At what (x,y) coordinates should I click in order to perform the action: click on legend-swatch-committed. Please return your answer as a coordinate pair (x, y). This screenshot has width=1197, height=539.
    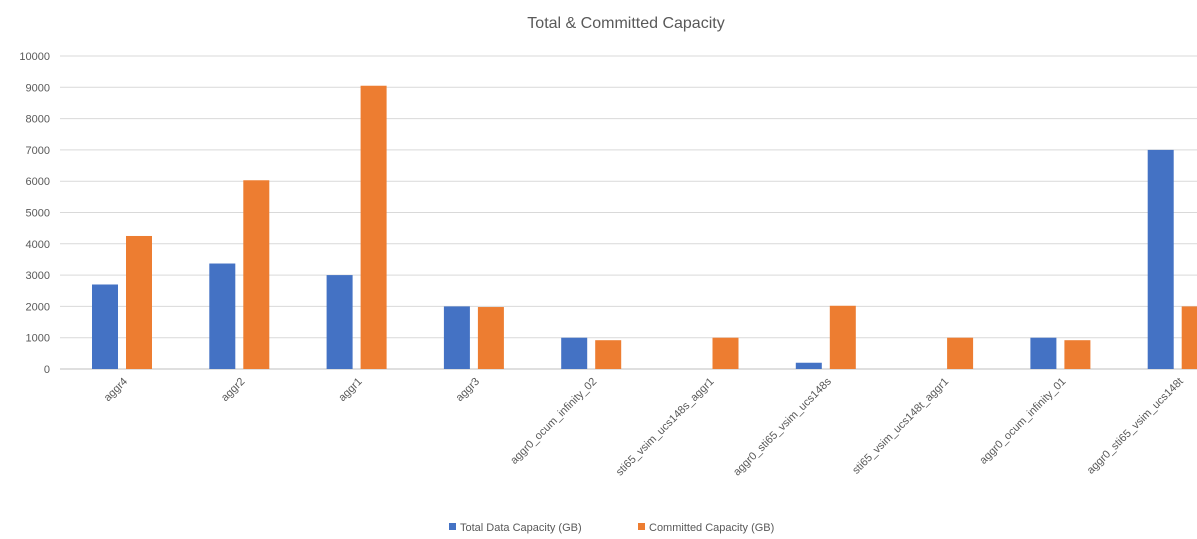
    Looking at the image, I should click on (641, 526).